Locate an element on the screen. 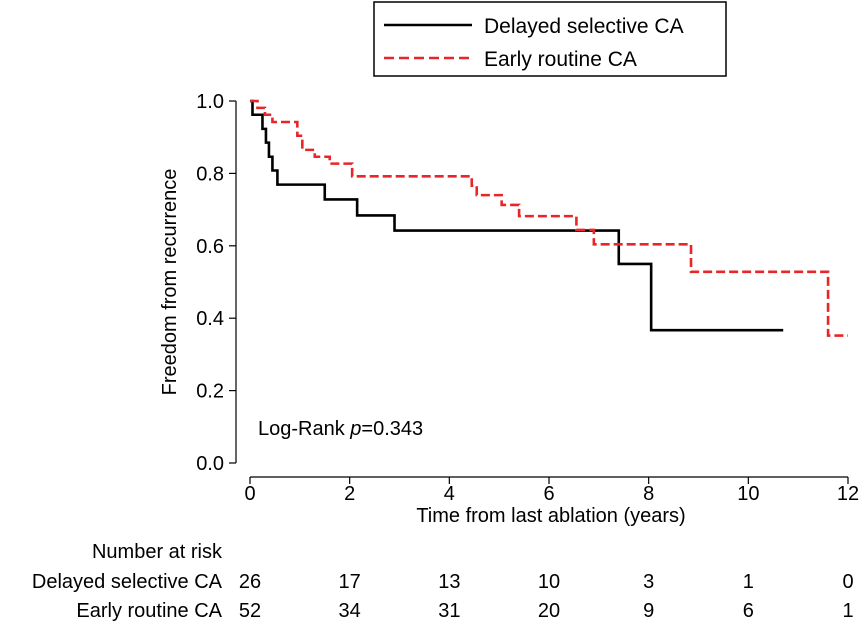 The height and width of the screenshot is (621, 863). y-ticks: 0.0 0.2 0.4 0.6 0.8 1.0 is located at coordinates (216, 283).